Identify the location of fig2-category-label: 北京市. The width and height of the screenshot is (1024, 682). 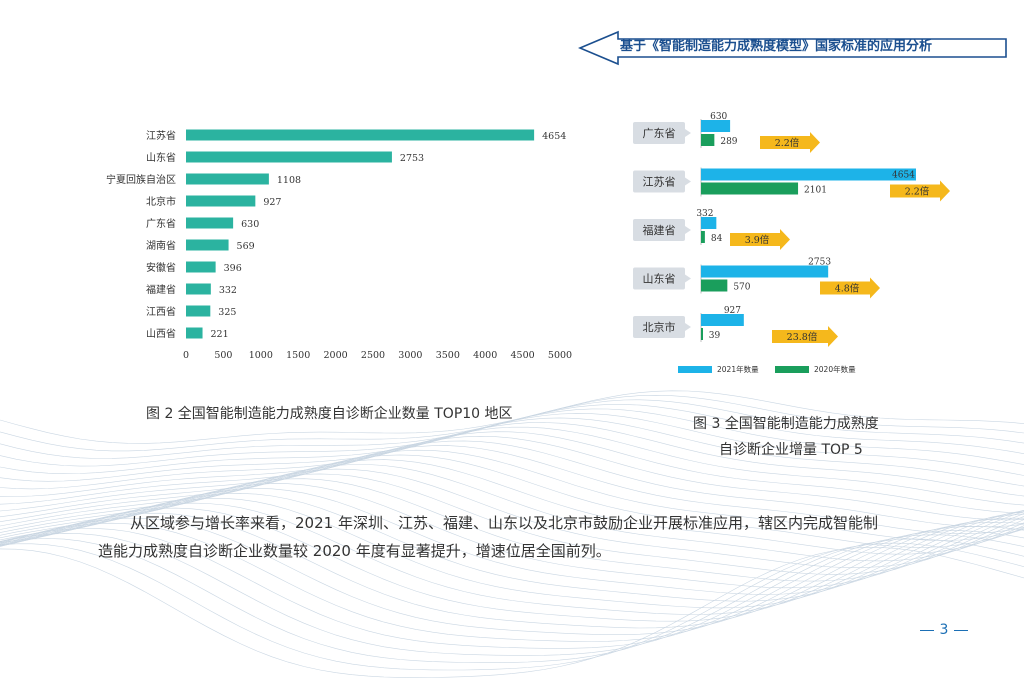
(161, 201).